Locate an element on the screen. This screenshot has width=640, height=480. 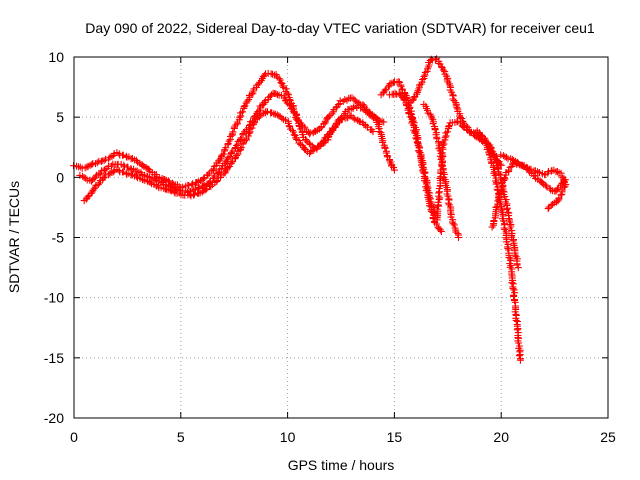
y-axis-label: SDTVAR / TECUs is located at coordinates (14, 237).